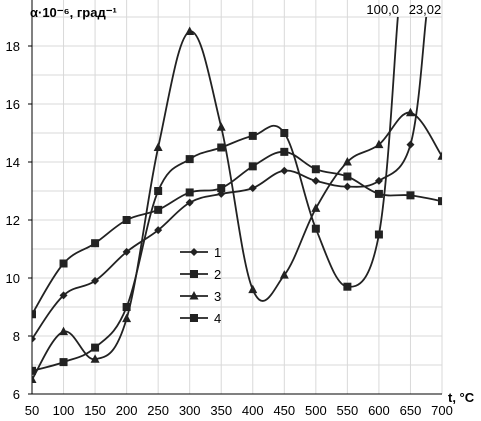  I want to click on x-tick-label: 250, so click(158, 410).